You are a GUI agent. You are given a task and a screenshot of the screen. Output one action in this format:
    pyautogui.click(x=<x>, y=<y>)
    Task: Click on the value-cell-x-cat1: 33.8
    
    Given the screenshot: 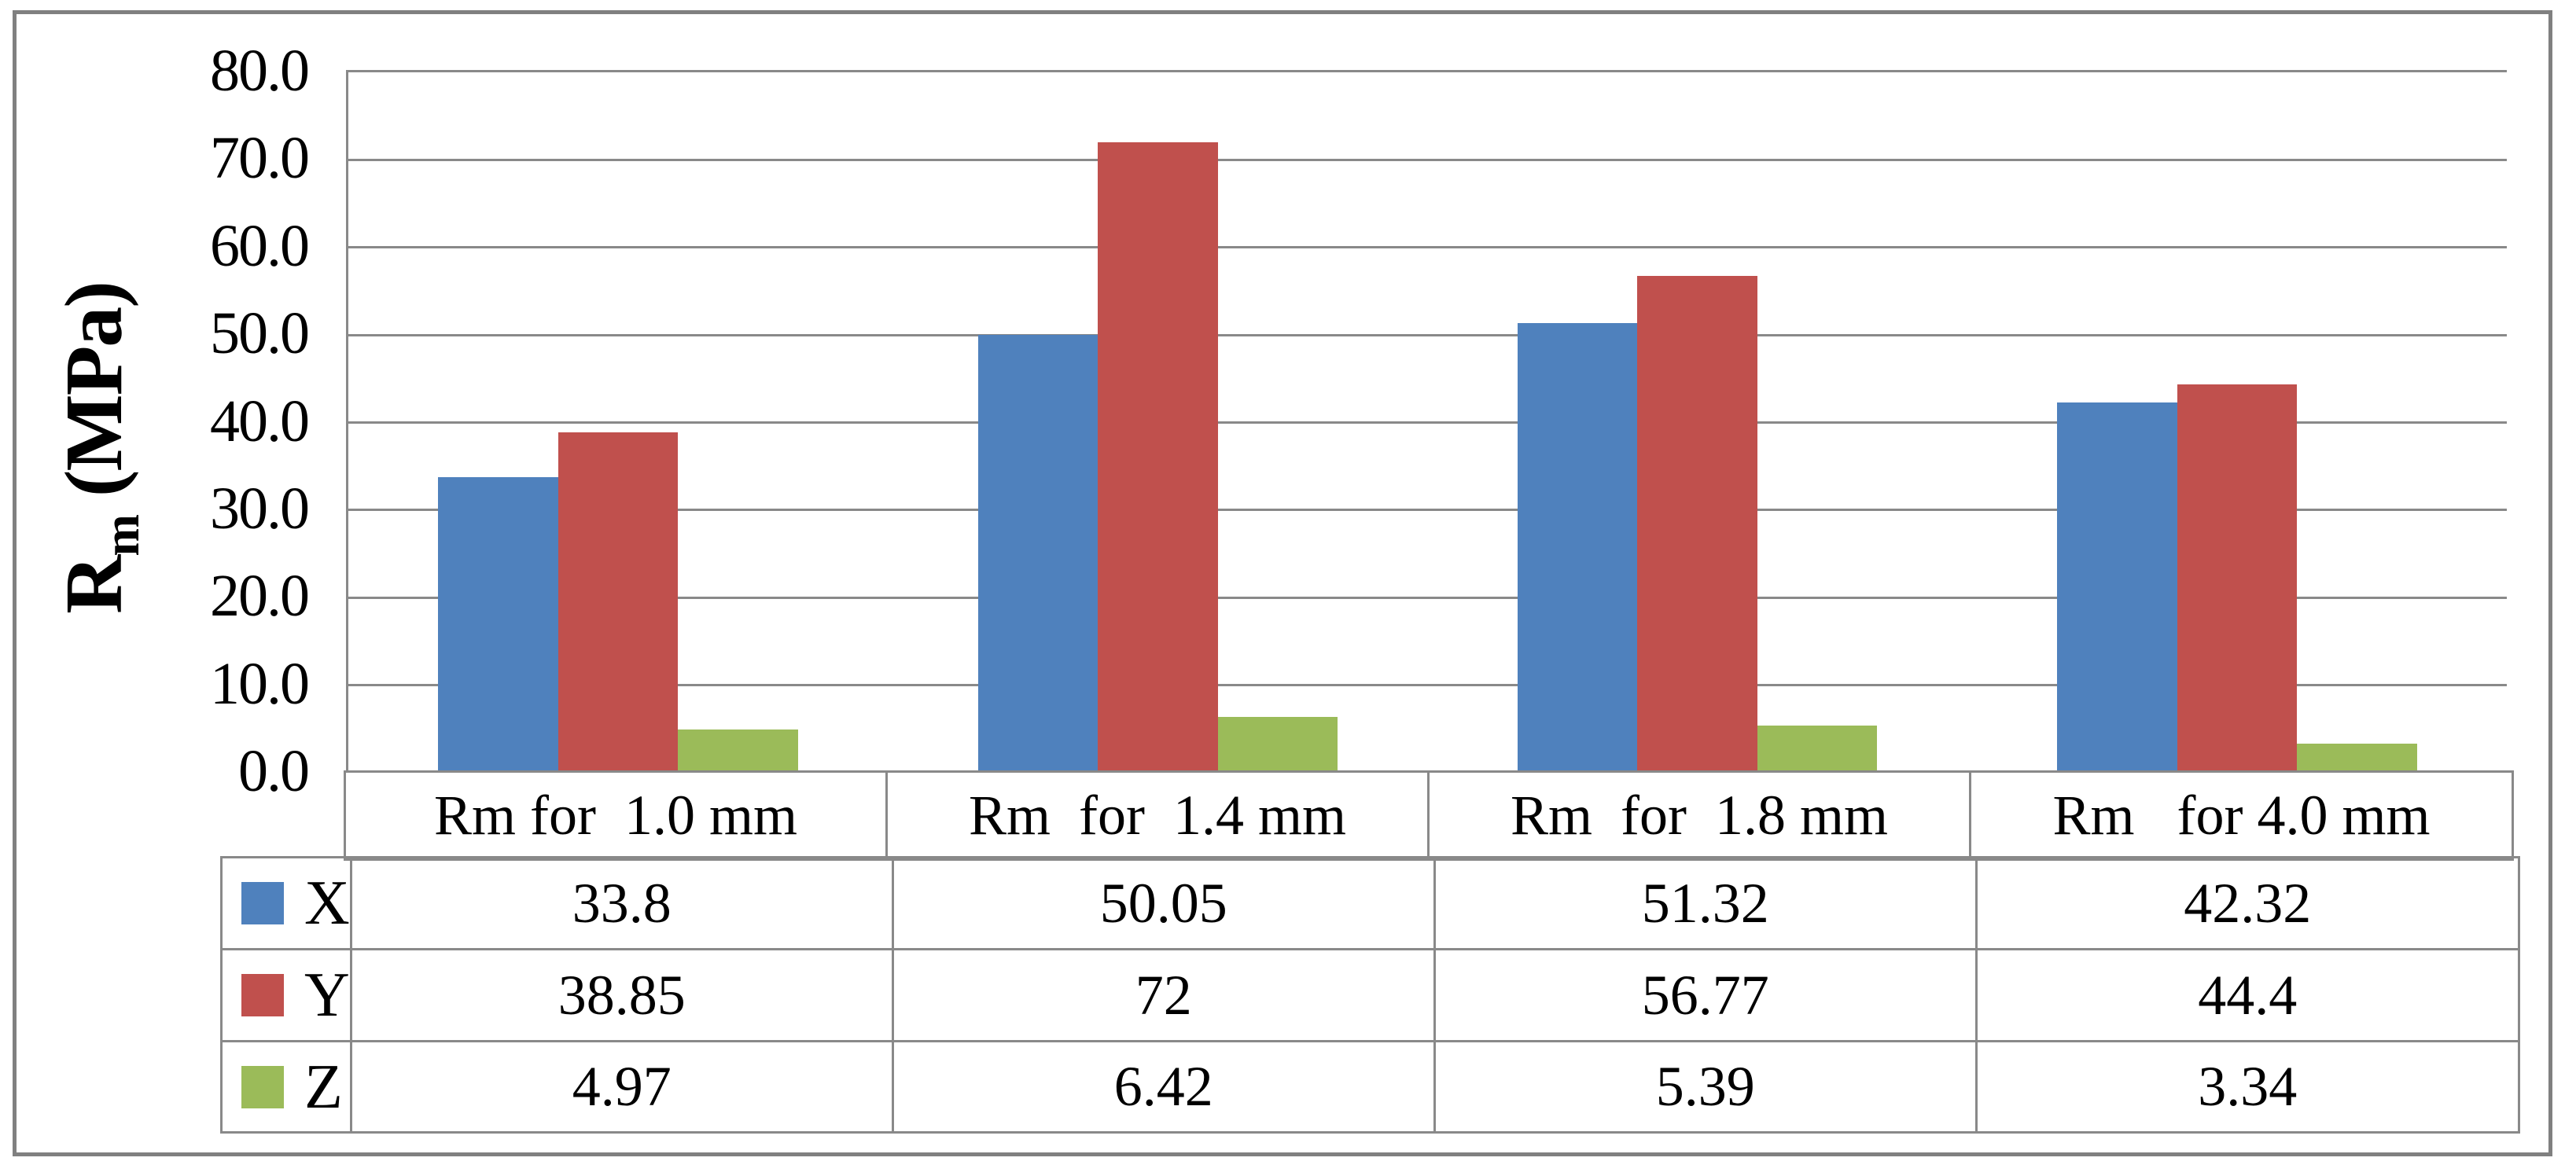 What is the action you would take?
    pyautogui.click(x=622, y=903)
    